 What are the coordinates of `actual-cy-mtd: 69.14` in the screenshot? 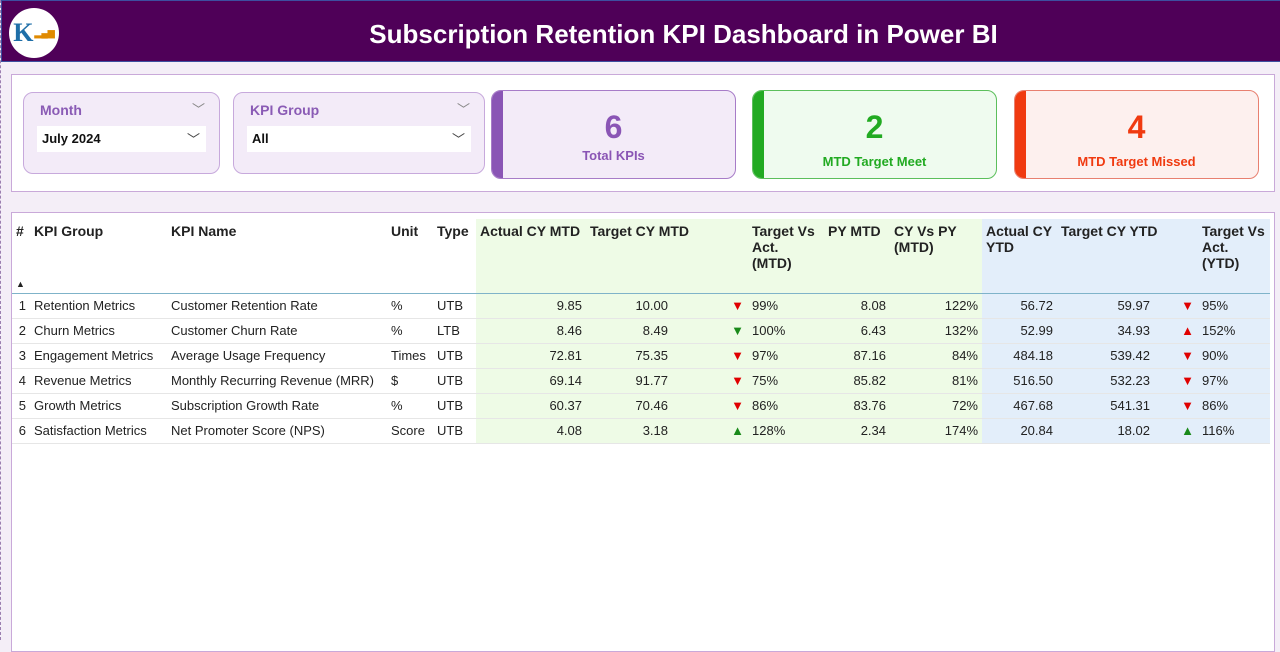 It's located at (531, 381).